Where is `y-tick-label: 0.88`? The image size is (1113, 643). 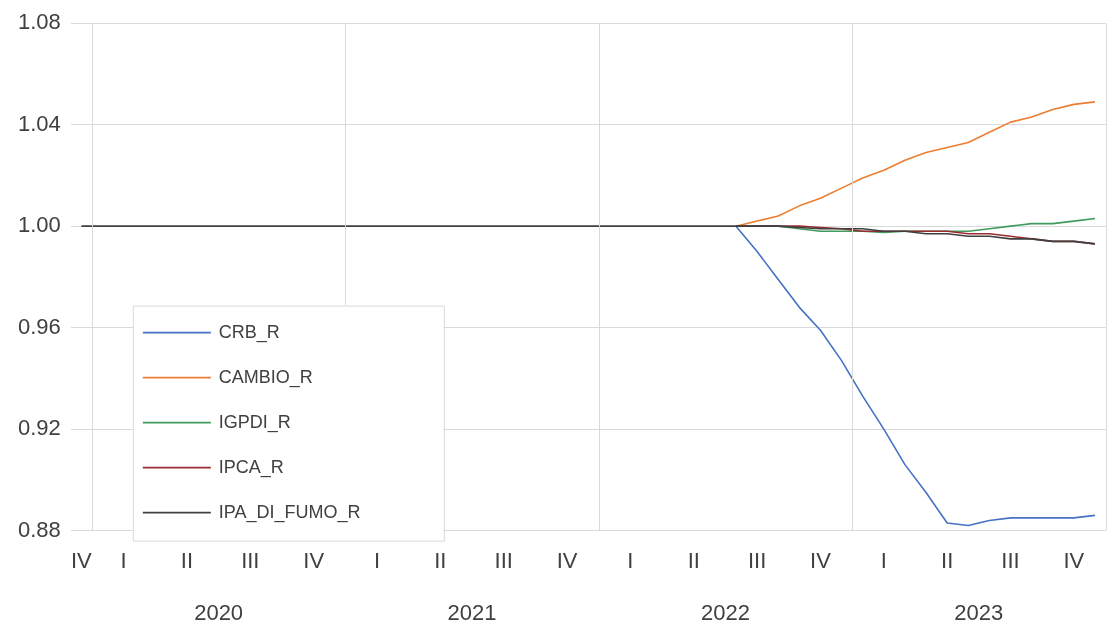
y-tick-label: 0.88 is located at coordinates (39, 529).